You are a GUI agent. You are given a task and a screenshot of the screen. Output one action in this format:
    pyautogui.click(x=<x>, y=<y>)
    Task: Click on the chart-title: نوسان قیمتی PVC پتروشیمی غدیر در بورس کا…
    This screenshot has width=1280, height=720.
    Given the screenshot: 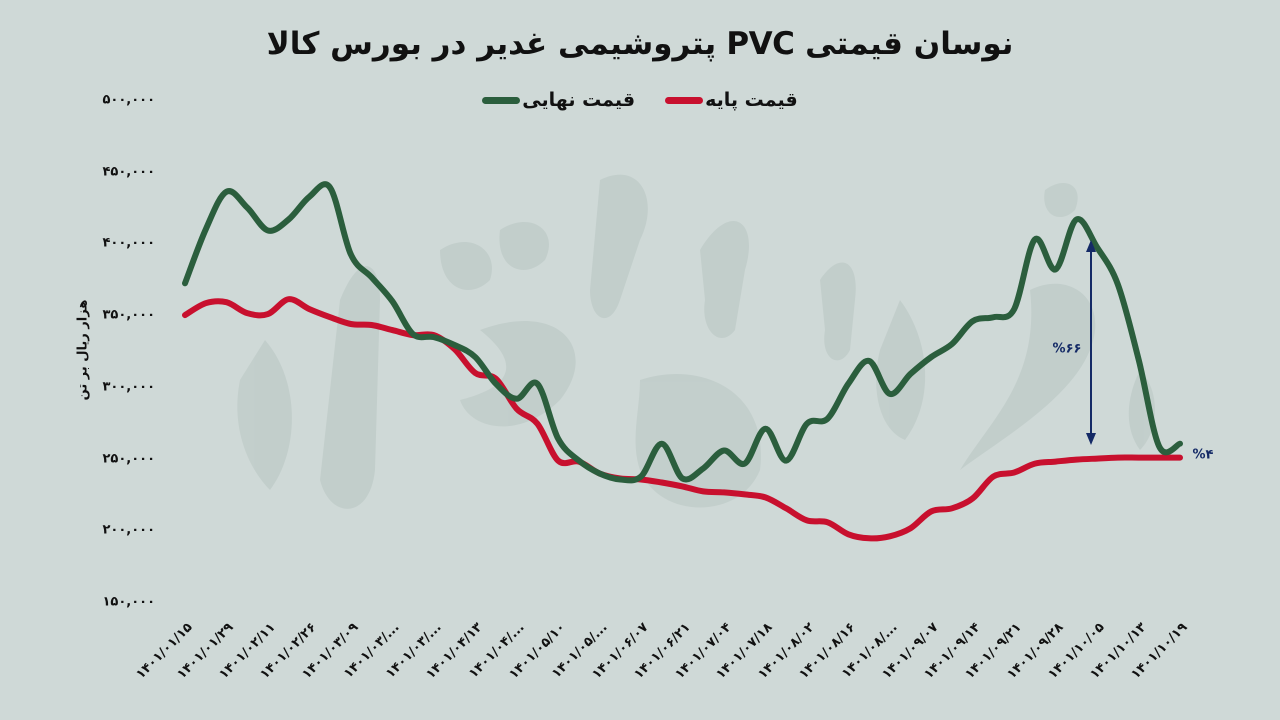 What is the action you would take?
    pyautogui.click(x=640, y=44)
    